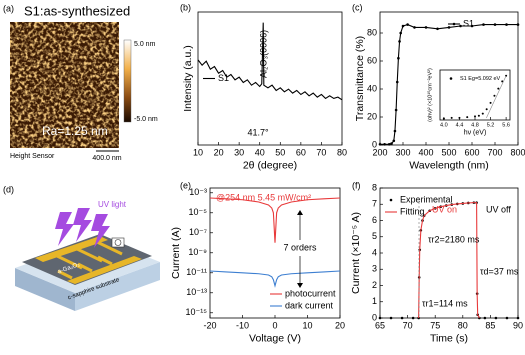  Describe the element at coordinates (340, 325) in the screenshot. I see `x-tick-label: 20` at that location.